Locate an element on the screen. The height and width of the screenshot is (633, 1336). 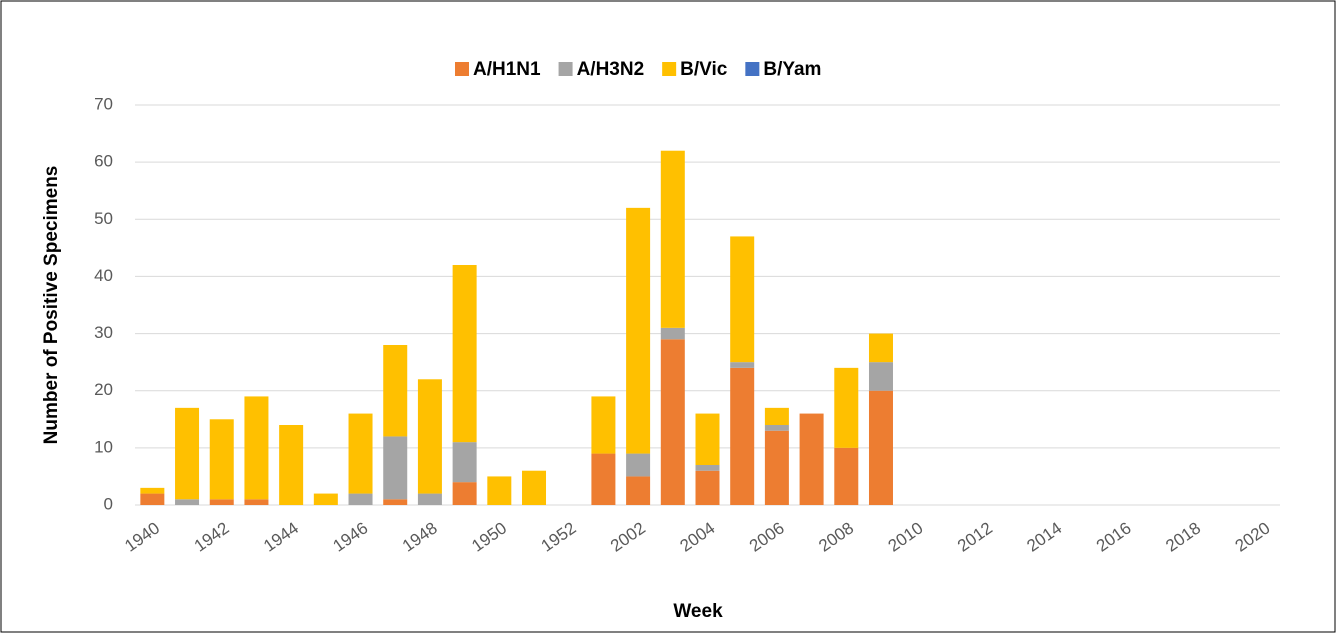
y-tick-label: 70 is located at coordinates (103, 103).